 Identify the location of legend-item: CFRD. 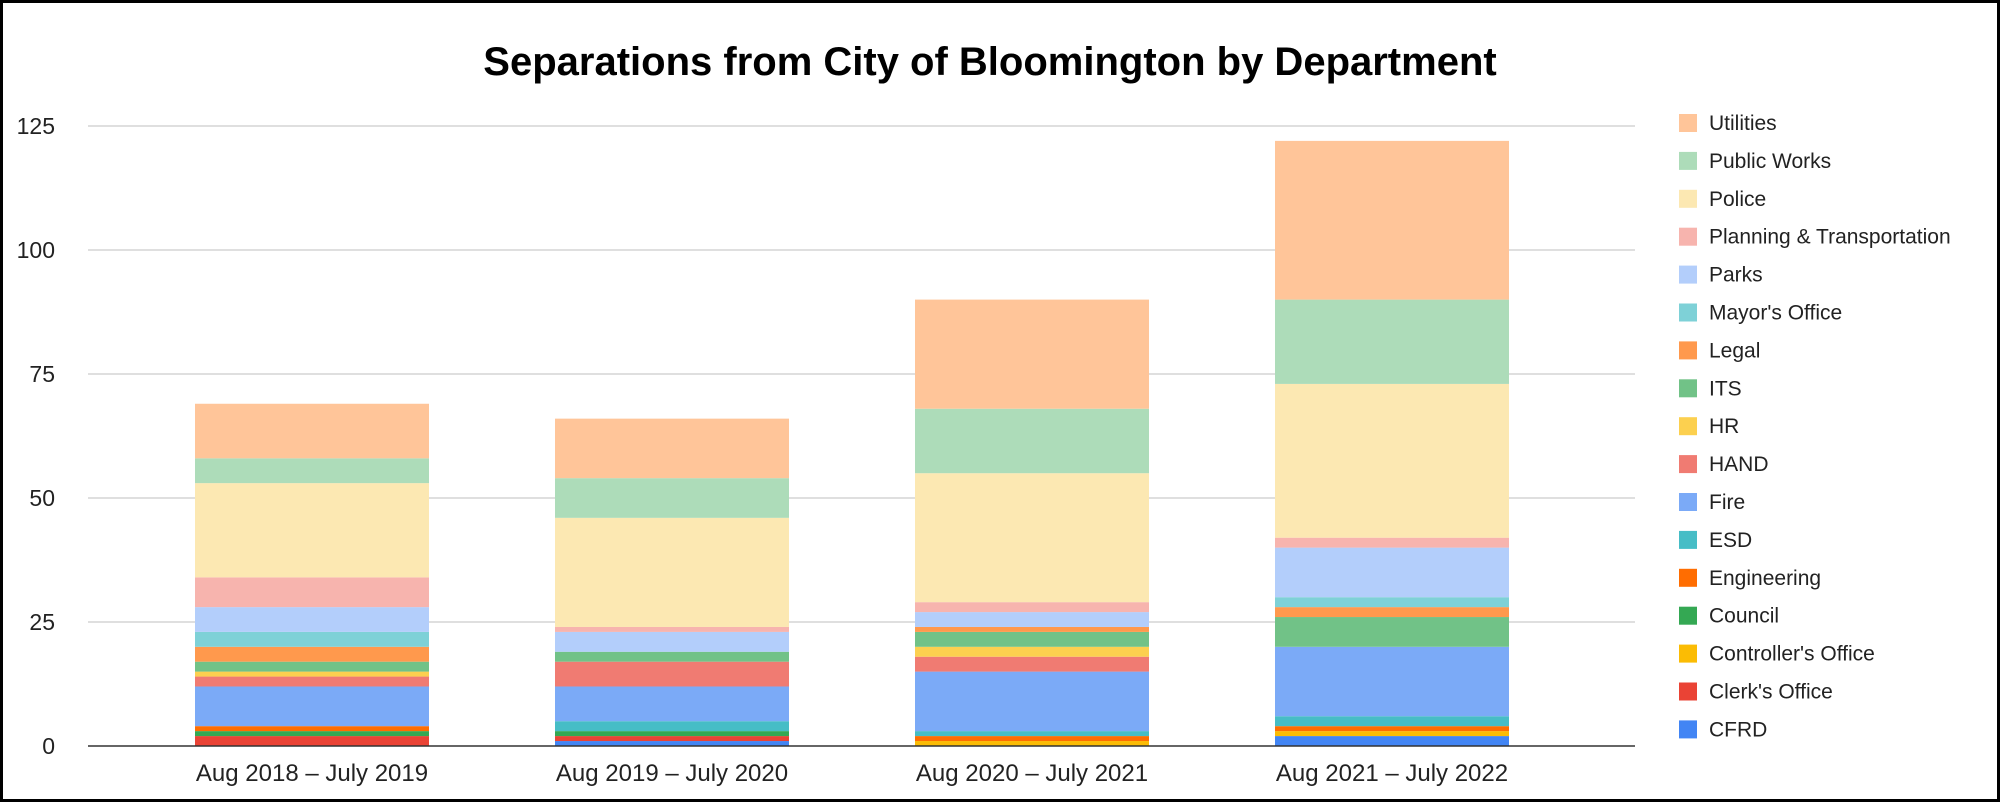
(1723, 729).